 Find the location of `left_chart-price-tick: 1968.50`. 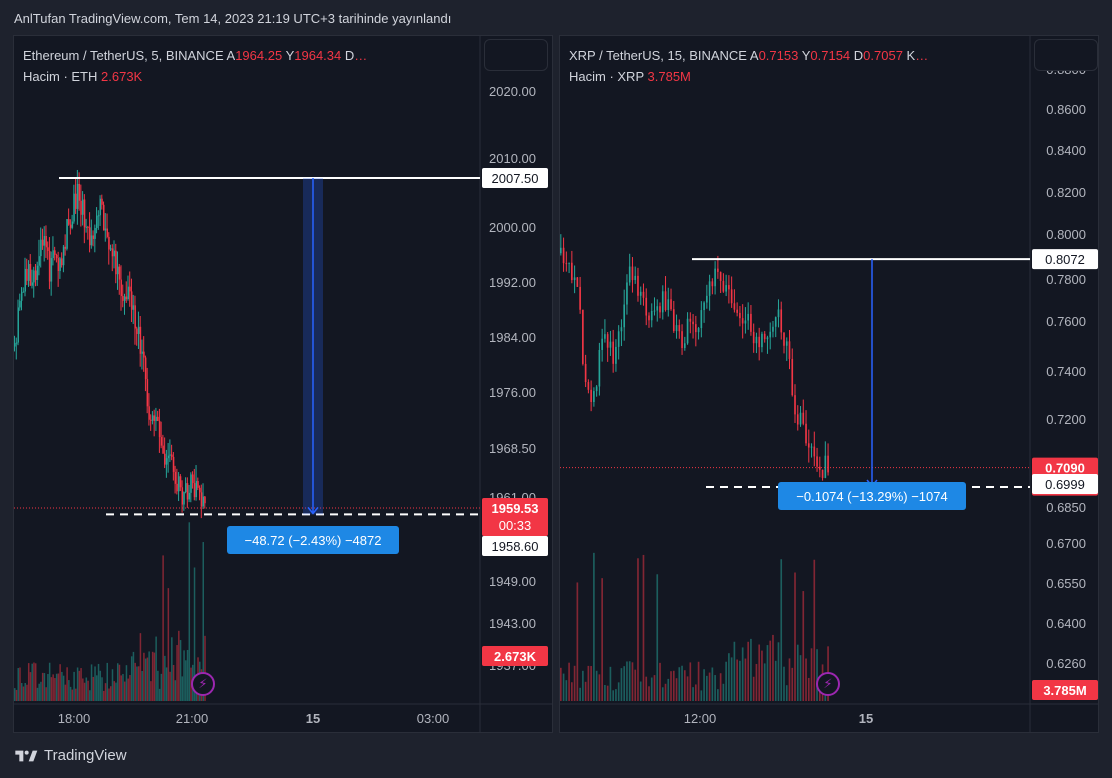

left_chart-price-tick: 1968.50 is located at coordinates (512, 448).